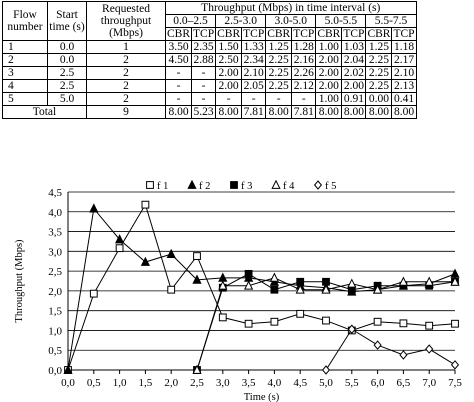 The image size is (474, 402). Describe the element at coordinates (204, 186) in the screenshot. I see `legend-label: f 2` at that location.